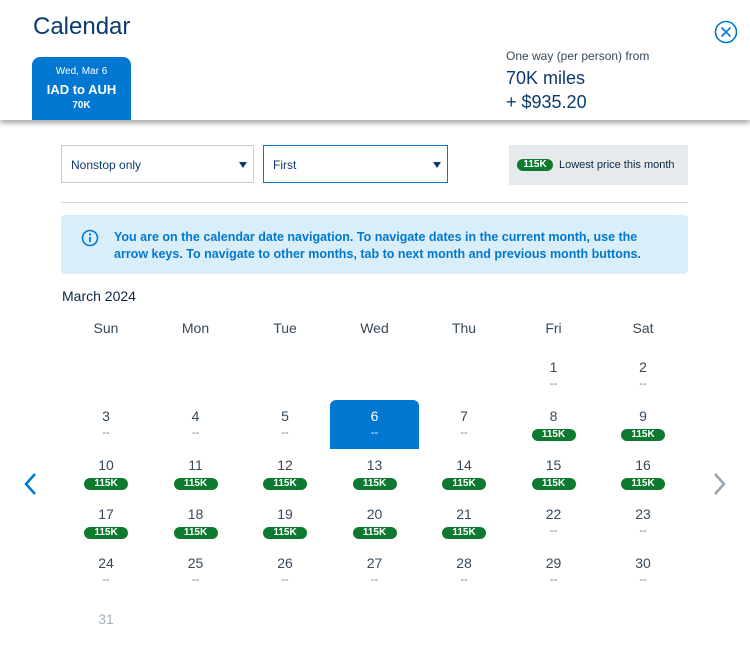 This screenshot has height=651, width=750. I want to click on day-number: 9, so click(643, 416).